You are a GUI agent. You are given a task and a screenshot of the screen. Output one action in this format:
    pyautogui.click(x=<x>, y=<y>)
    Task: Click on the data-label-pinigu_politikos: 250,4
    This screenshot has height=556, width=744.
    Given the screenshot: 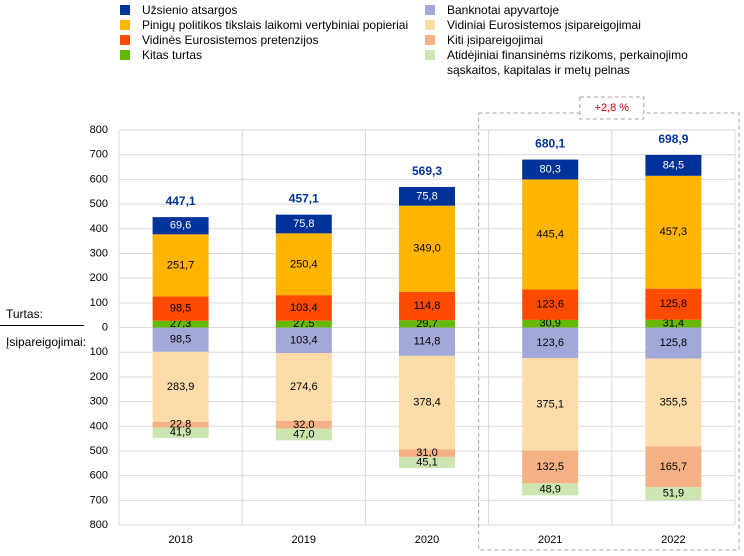 What is the action you would take?
    pyautogui.click(x=304, y=264)
    